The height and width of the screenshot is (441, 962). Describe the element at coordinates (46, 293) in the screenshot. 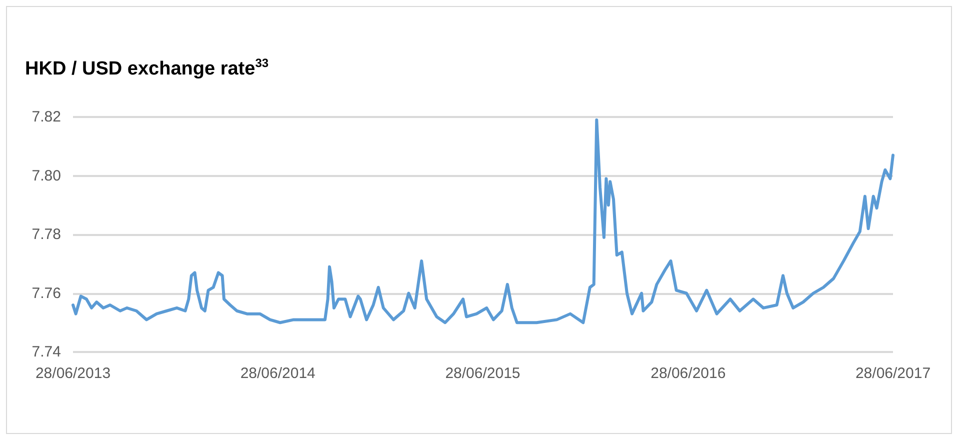

I see `y-tick-label: 7.76` at that location.